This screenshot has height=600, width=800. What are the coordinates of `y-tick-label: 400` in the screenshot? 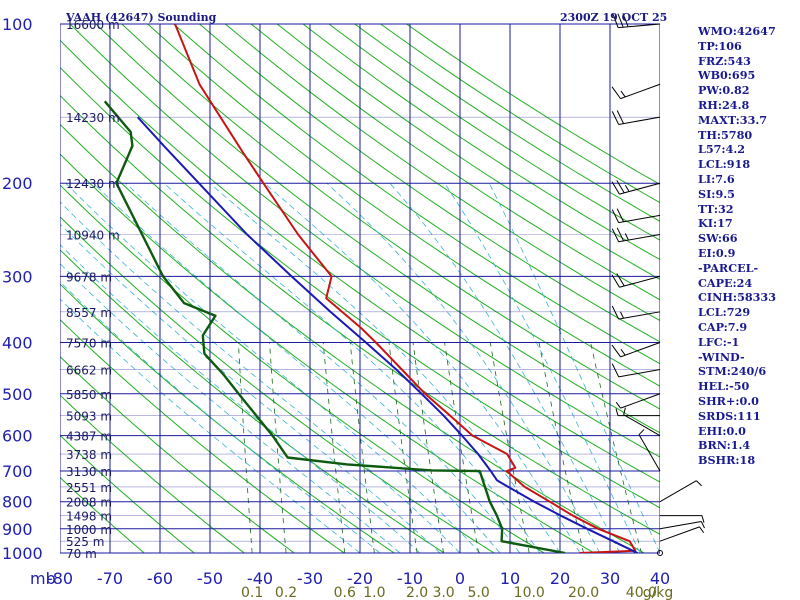 It's located at (17, 342).